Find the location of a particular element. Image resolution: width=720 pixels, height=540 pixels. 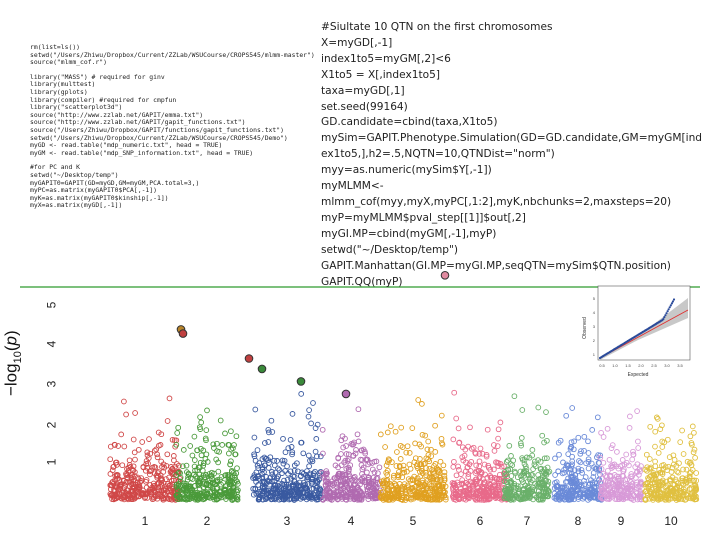

qq-xlabel: Expected is located at coordinates (638, 375).